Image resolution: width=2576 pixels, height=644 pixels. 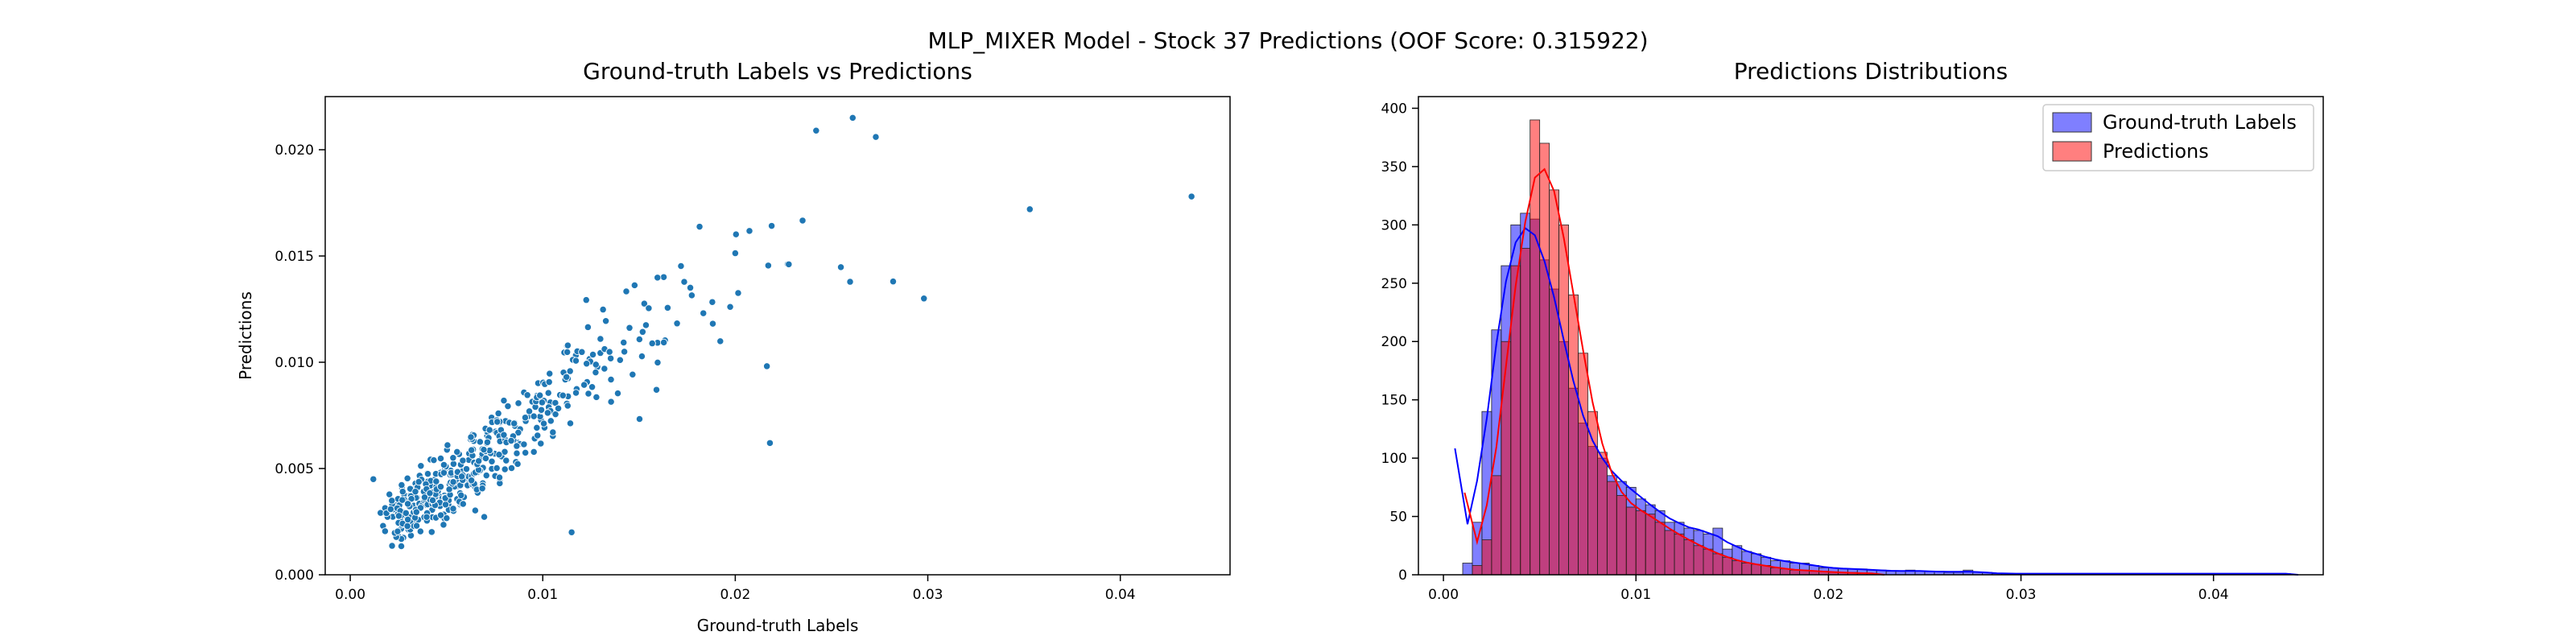 I want to click on x-tick-label: 0.01, so click(x=1635, y=595).